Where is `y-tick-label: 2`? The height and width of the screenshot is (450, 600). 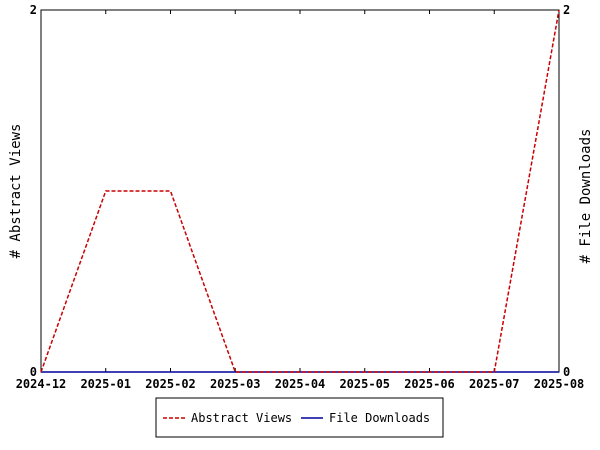
y-tick-label: 2 is located at coordinates (33, 10).